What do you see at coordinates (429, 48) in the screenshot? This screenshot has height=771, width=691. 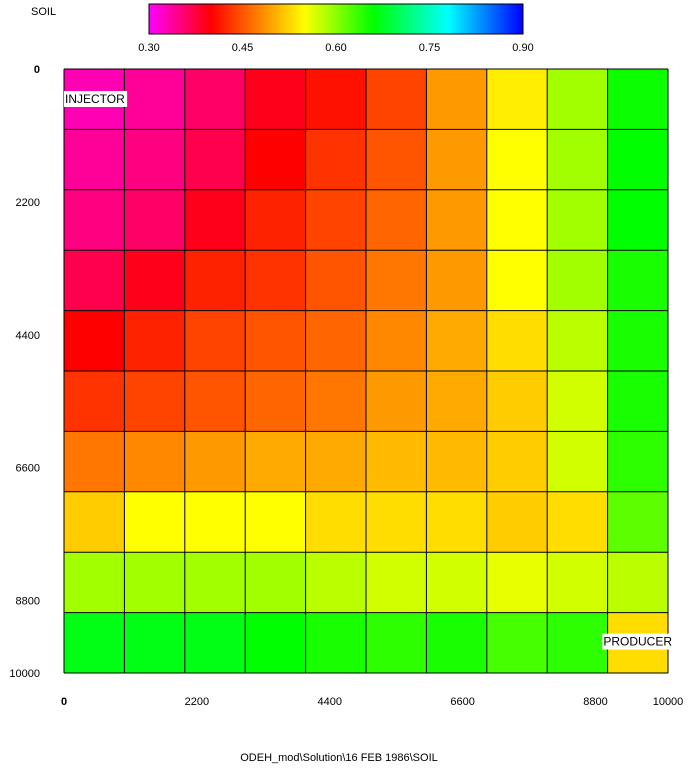 I see `colorbar-tick-label: 0.75` at bounding box center [429, 48].